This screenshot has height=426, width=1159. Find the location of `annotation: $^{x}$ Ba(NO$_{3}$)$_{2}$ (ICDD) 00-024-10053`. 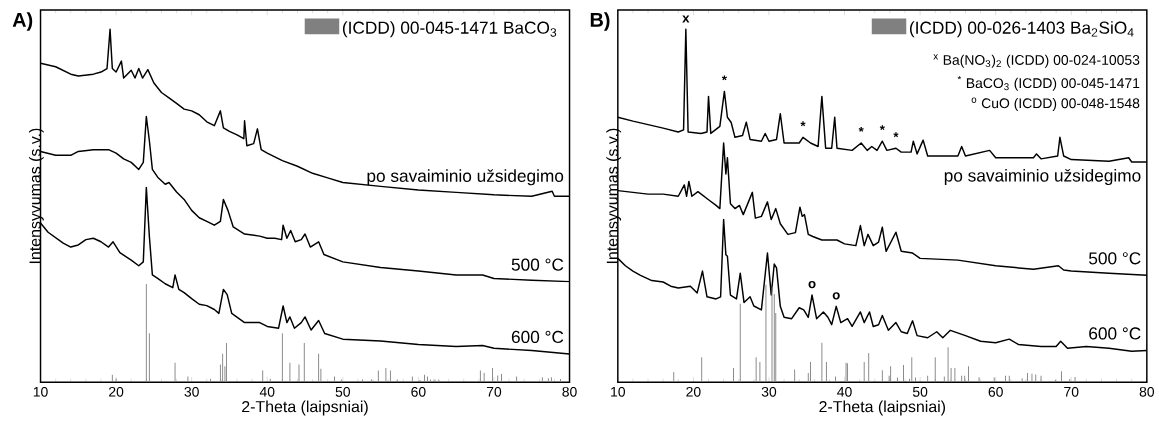

annotation: $^{x}$ Ba(NO$_{3}$)$_{2}$ (ICDD) 00-024-10053 is located at coordinates (1036, 61).